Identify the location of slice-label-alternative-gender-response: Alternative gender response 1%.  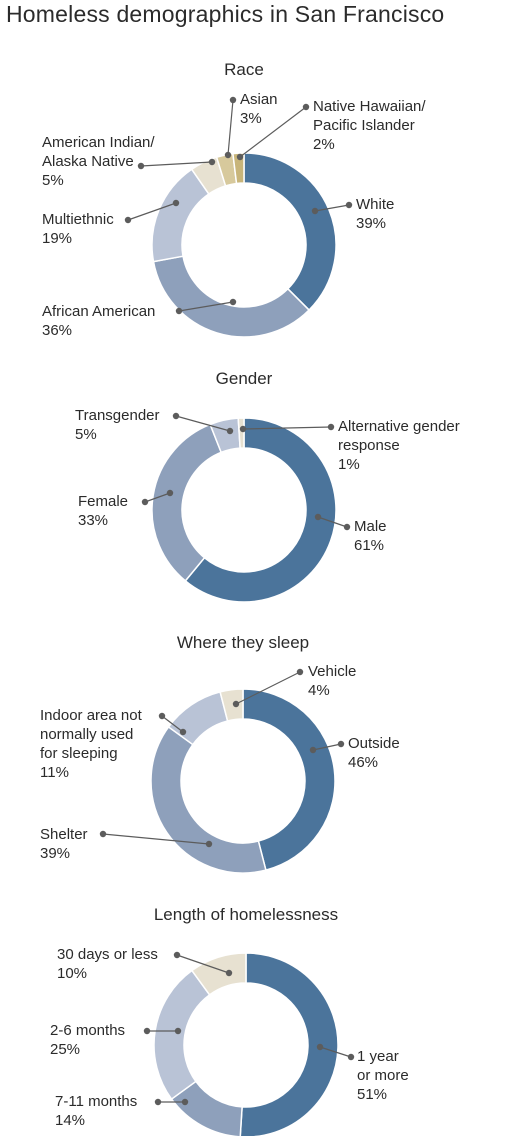
(399, 445).